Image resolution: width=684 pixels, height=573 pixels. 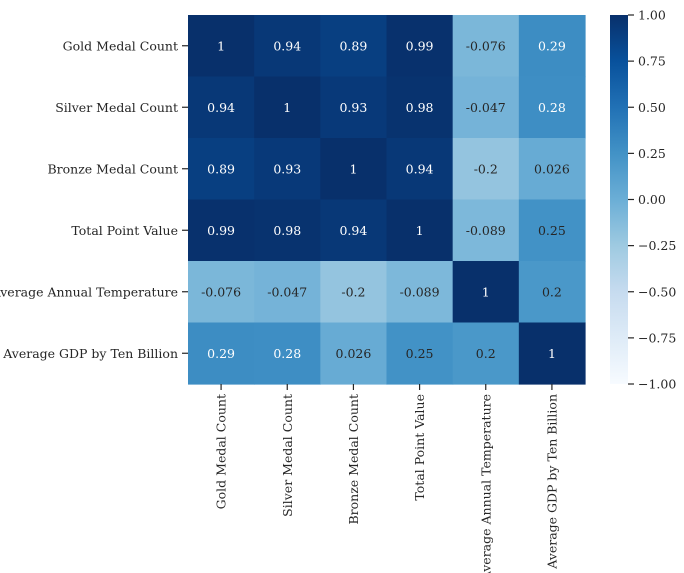 I want to click on colorbar-tick-label: −0.75, so click(x=657, y=337).